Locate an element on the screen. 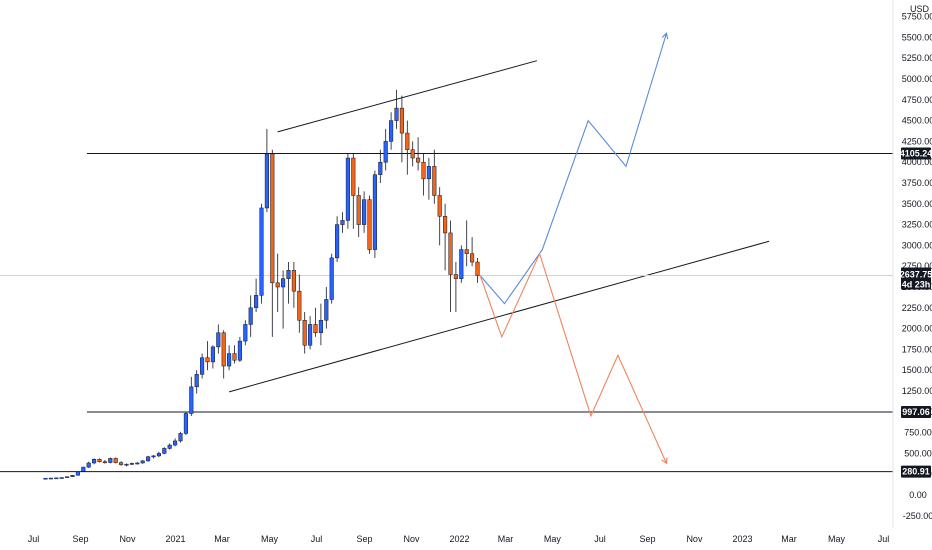  y-tick-label: 750.00 is located at coordinates (918, 433).